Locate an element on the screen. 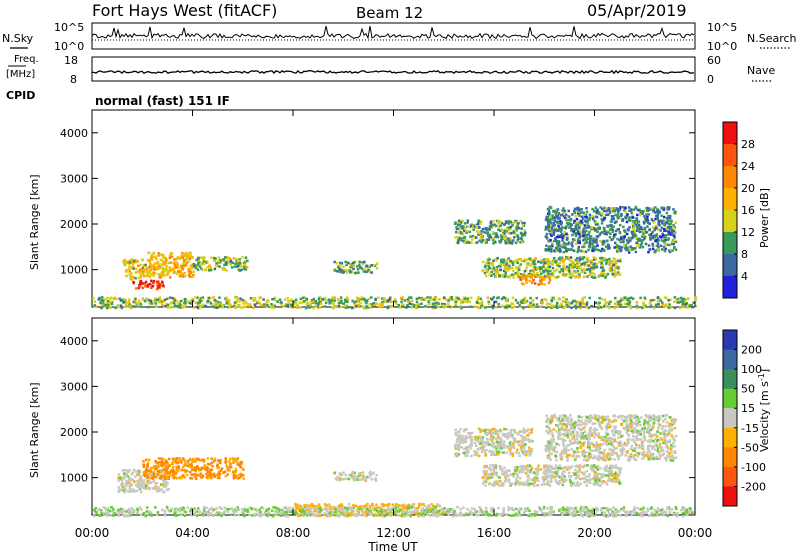 The width and height of the screenshot is (800, 554). freq-tick-bottom: 8 is located at coordinates (73, 79).